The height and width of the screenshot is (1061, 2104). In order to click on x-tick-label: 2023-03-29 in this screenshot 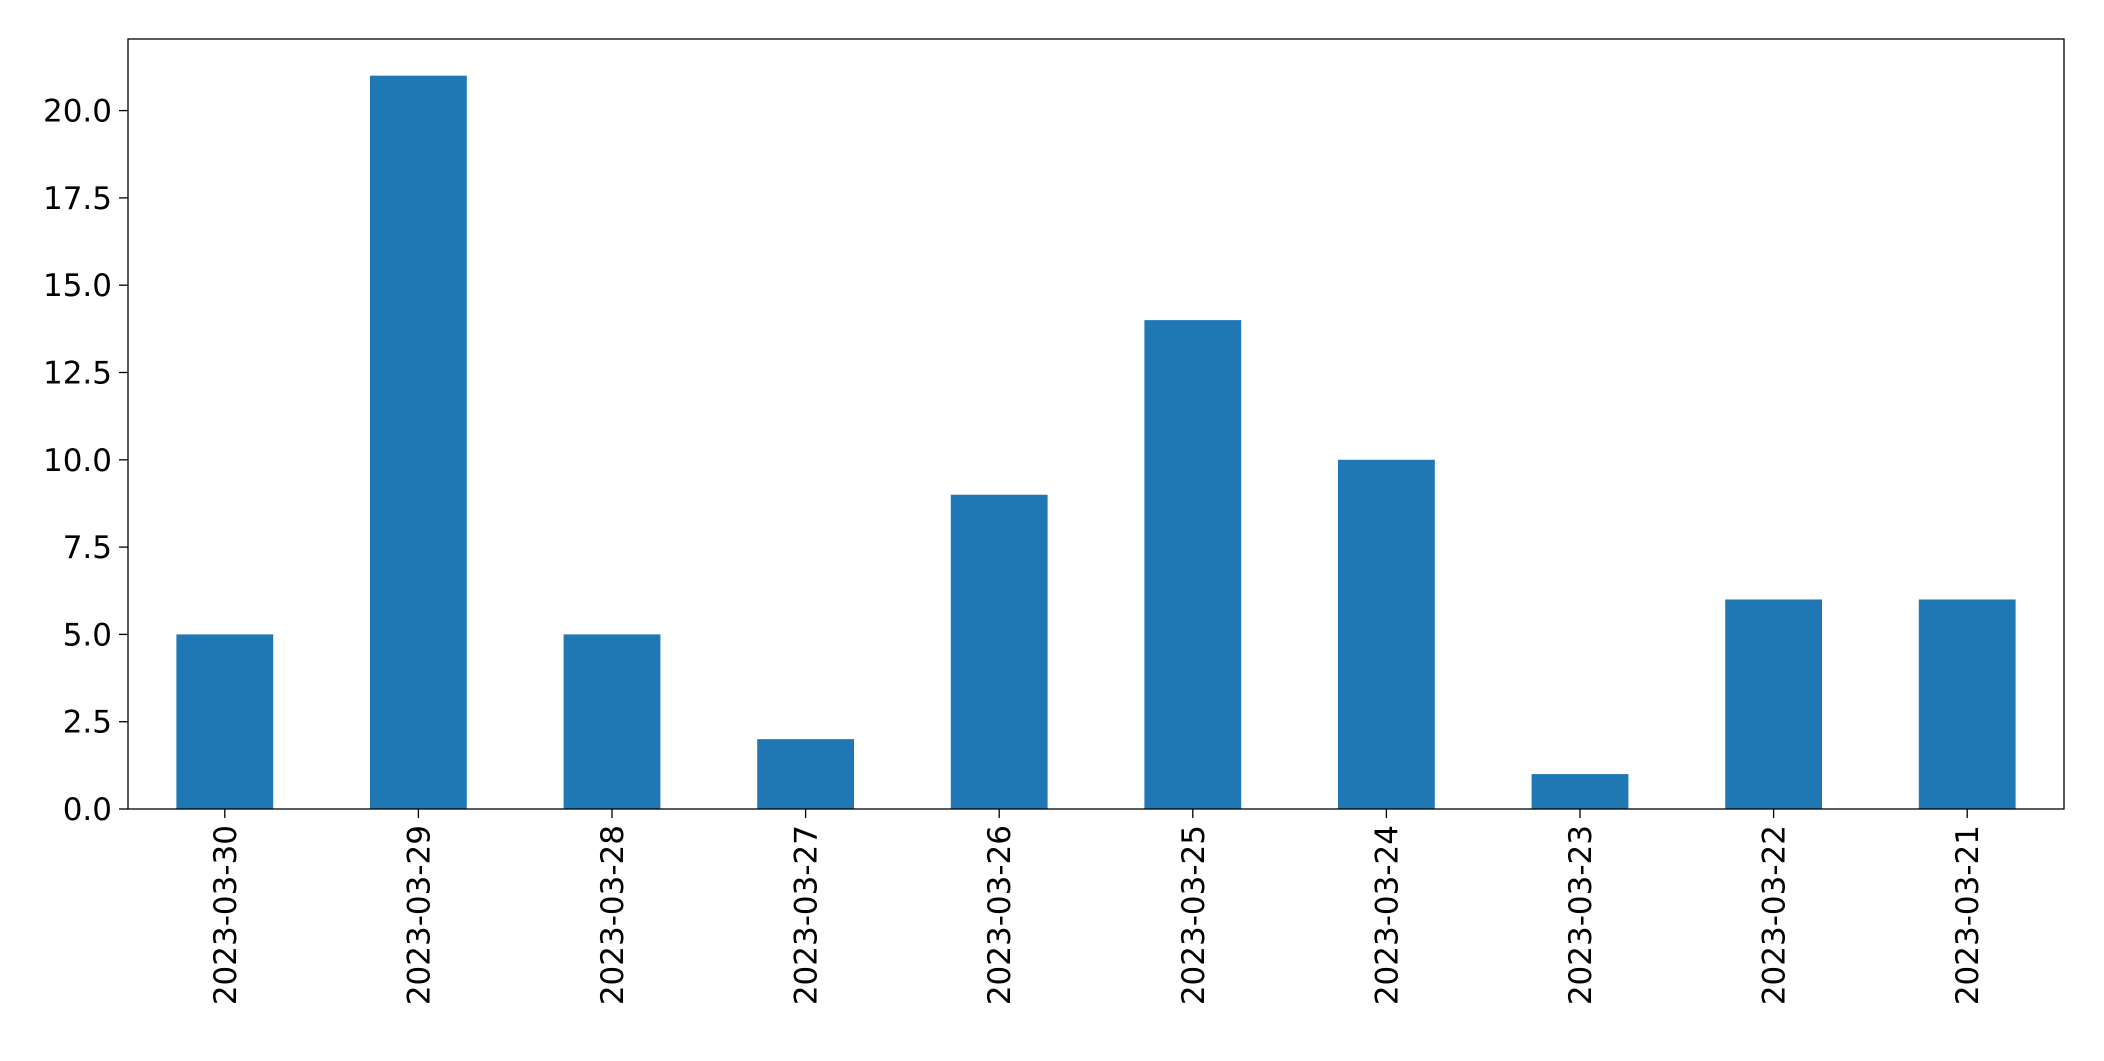, I will do `click(419, 915)`.